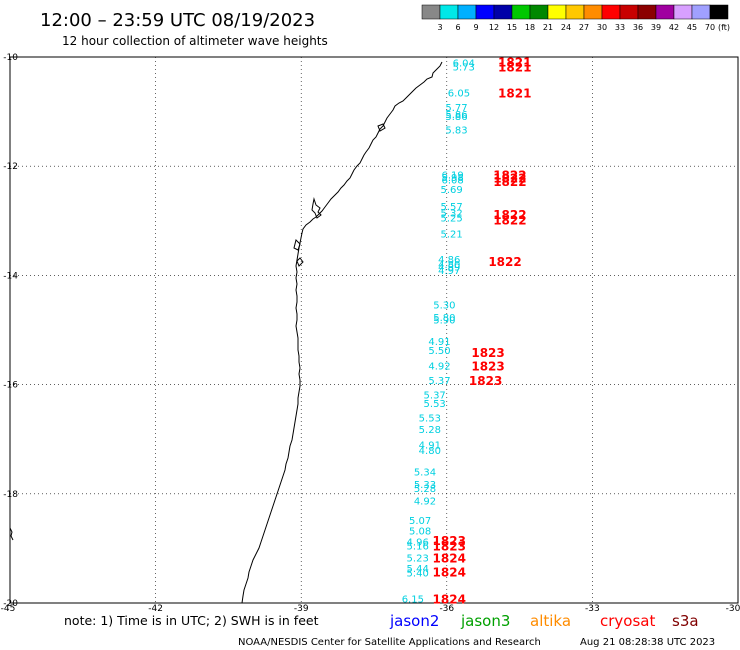 The image size is (740, 650). What do you see at coordinates (485, 621) in the screenshot?
I see `mission-jason3: jason3` at bounding box center [485, 621].